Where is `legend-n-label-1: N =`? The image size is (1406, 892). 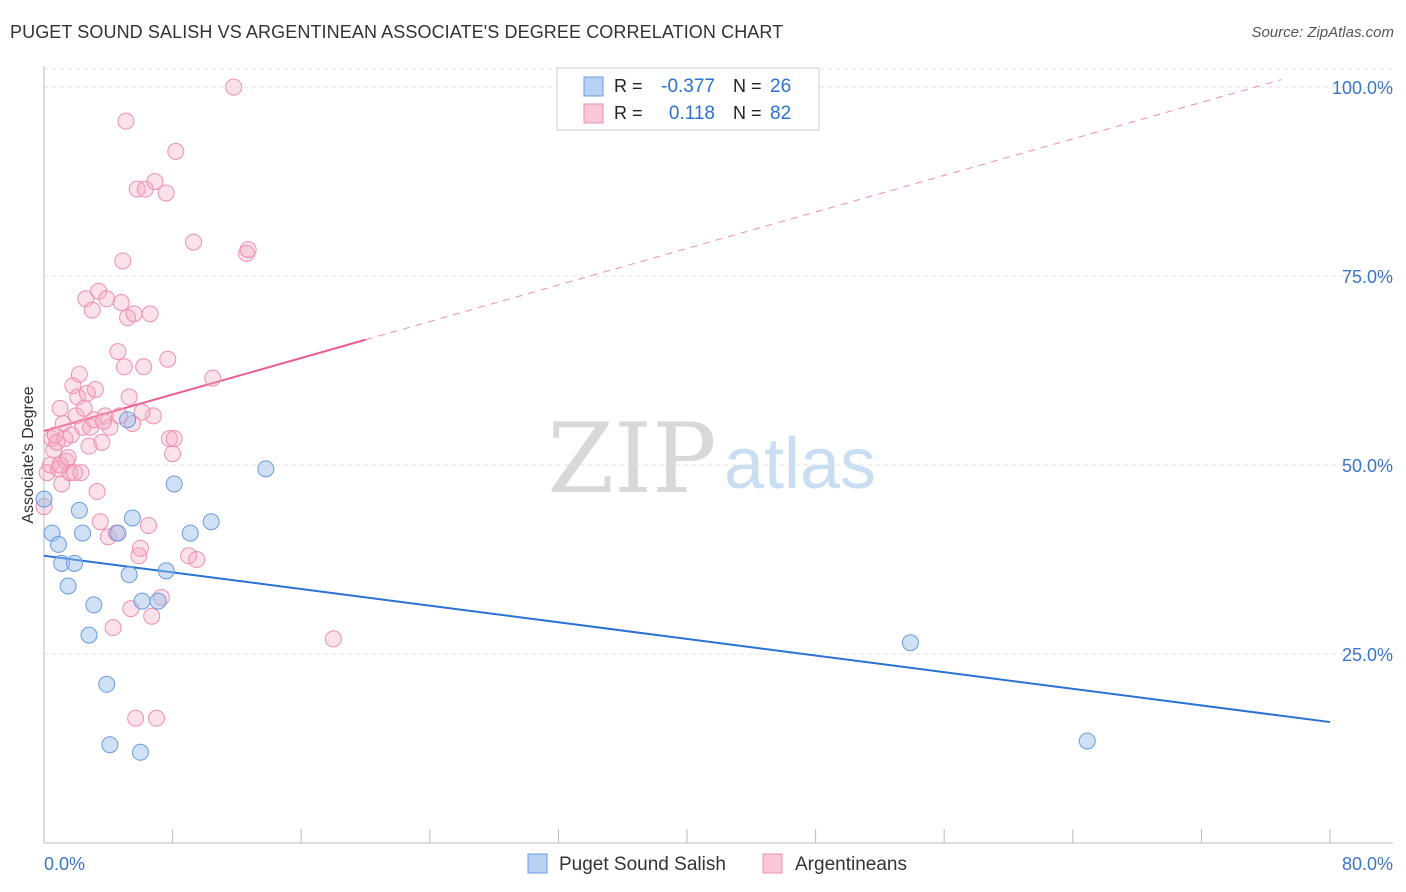 legend-n-label-1: N = is located at coordinates (747, 86).